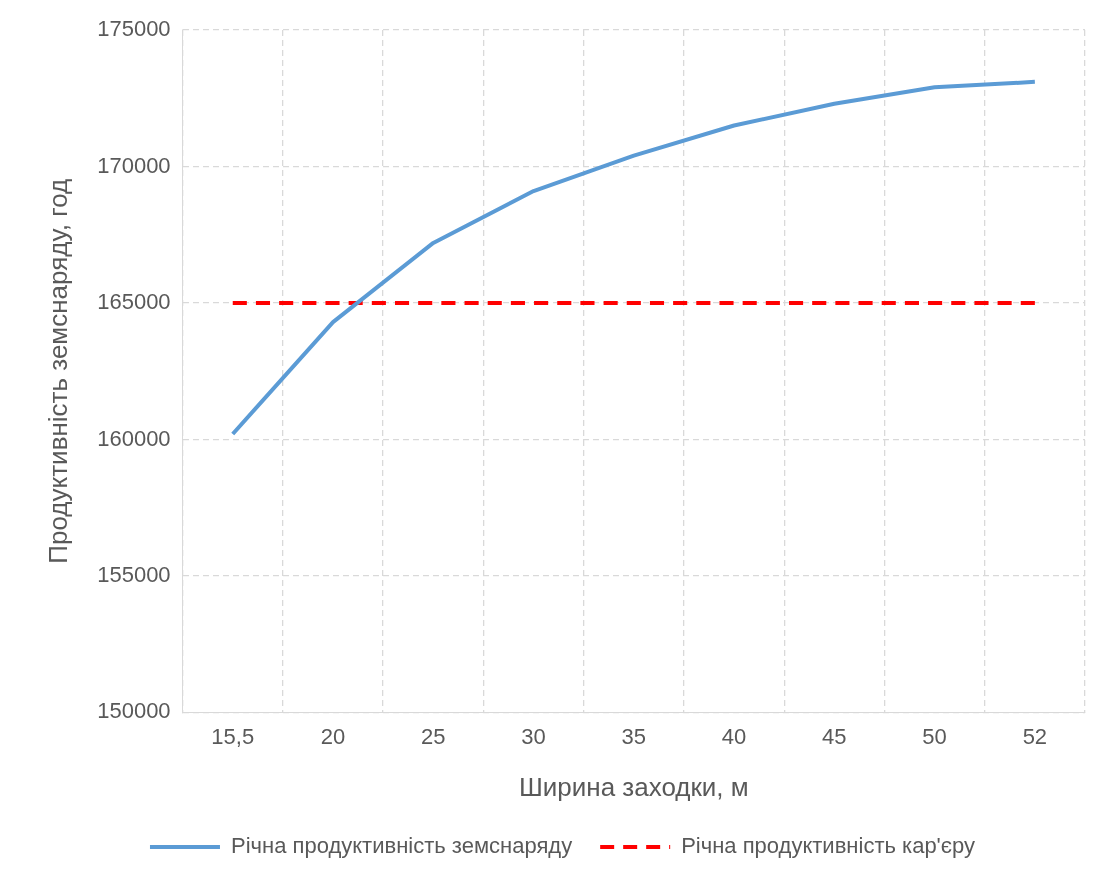 The height and width of the screenshot is (878, 1110). Describe the element at coordinates (134, 438) in the screenshot. I see `y-tick-label: 160000` at that location.